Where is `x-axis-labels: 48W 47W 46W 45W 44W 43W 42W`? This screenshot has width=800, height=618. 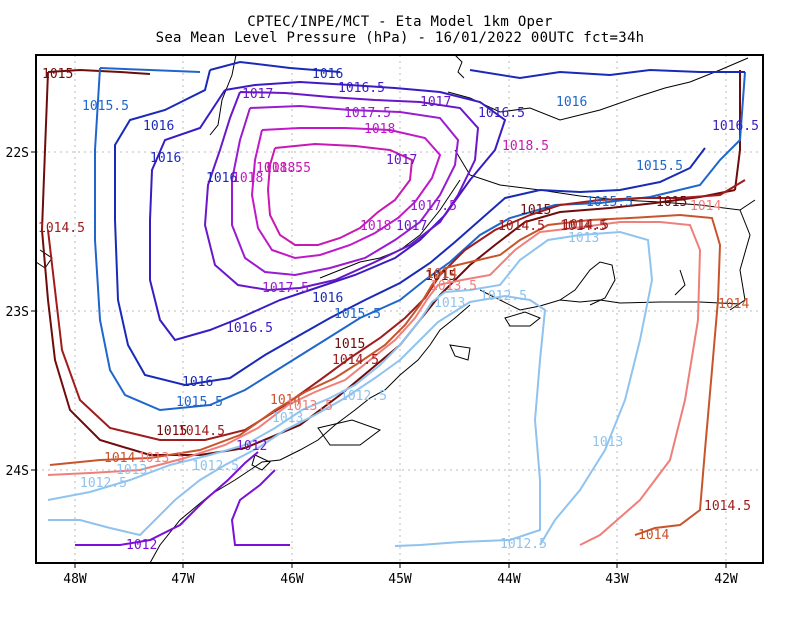
x-axis-labels: 48W 47W 46W 45W 44W 43W 42W is located at coordinates (400, 579).